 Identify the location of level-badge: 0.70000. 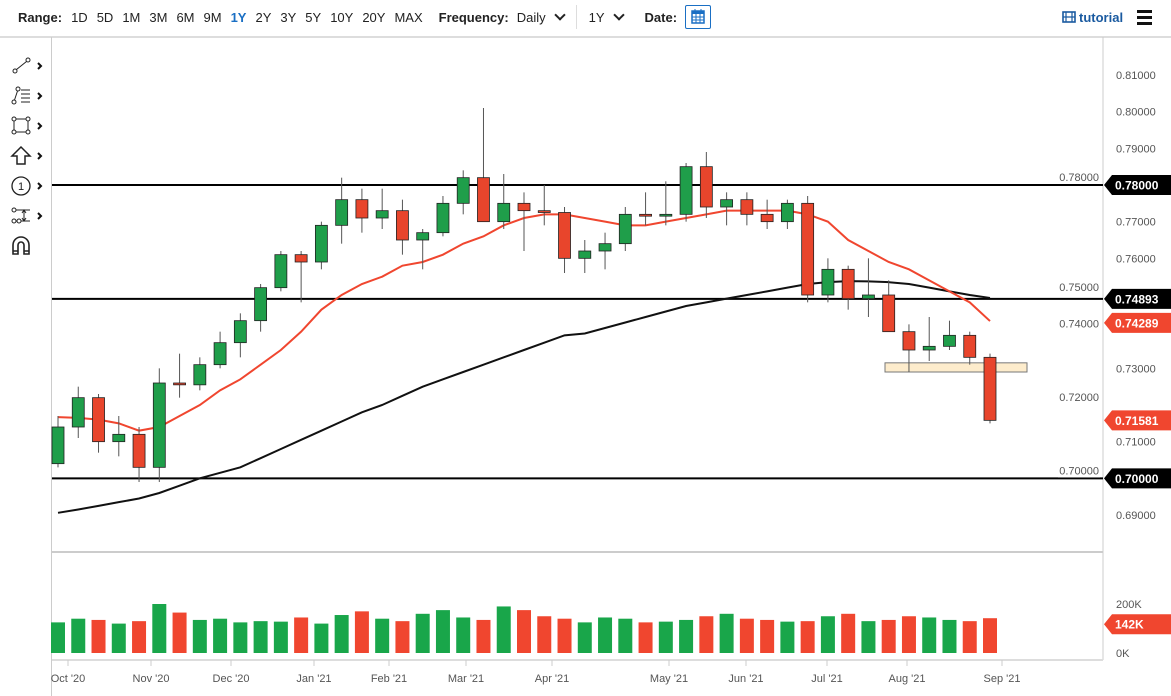
(1137, 479).